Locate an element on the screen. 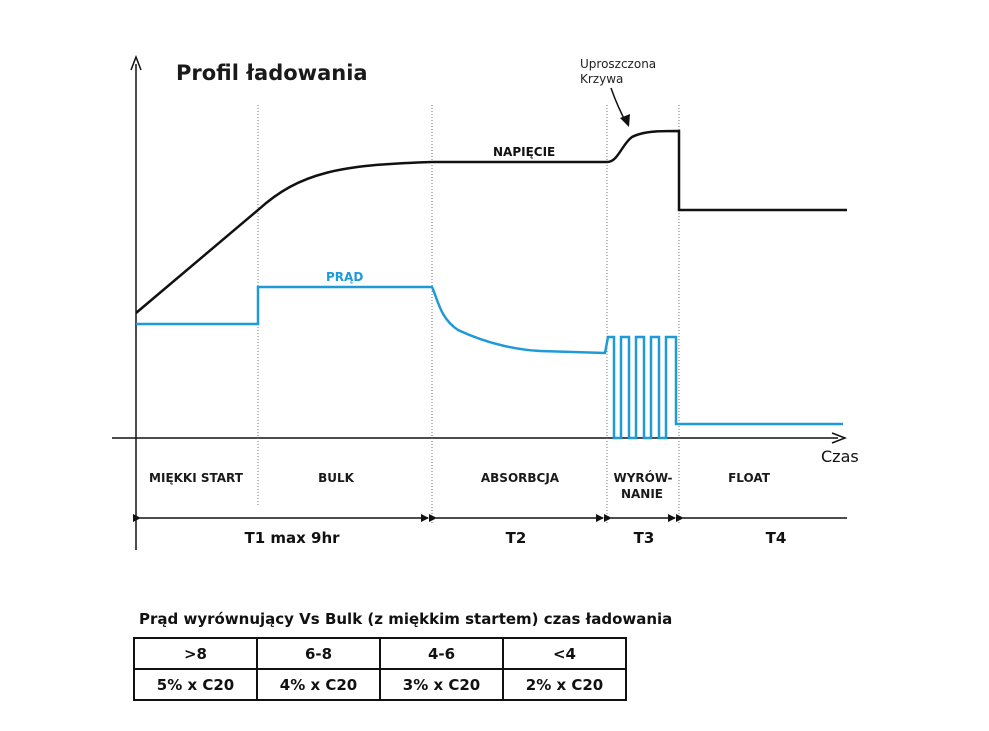 This screenshot has width=989, height=731. period-label-t2: T2 is located at coordinates (516, 538).